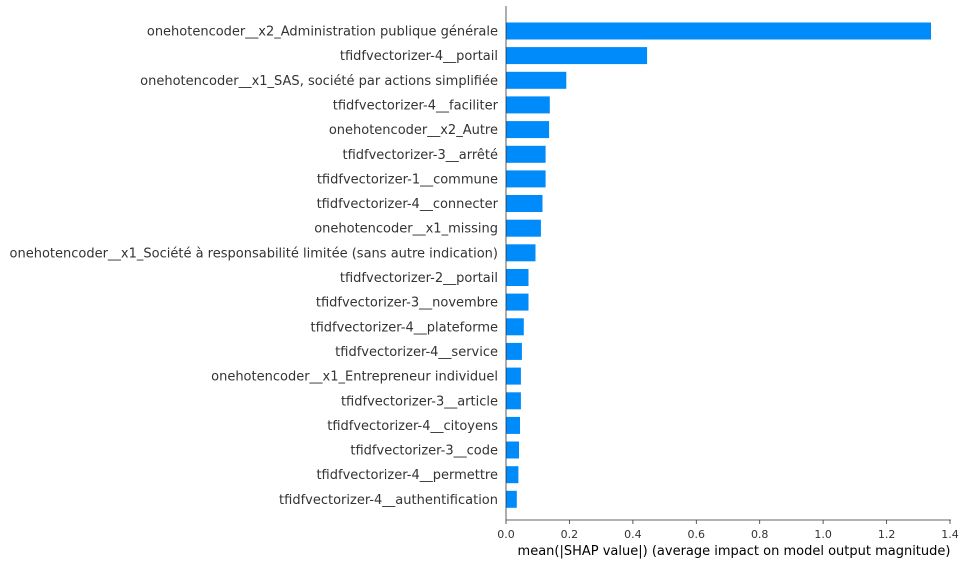  I want to click on x-tick-label: 1.4, so click(950, 534).